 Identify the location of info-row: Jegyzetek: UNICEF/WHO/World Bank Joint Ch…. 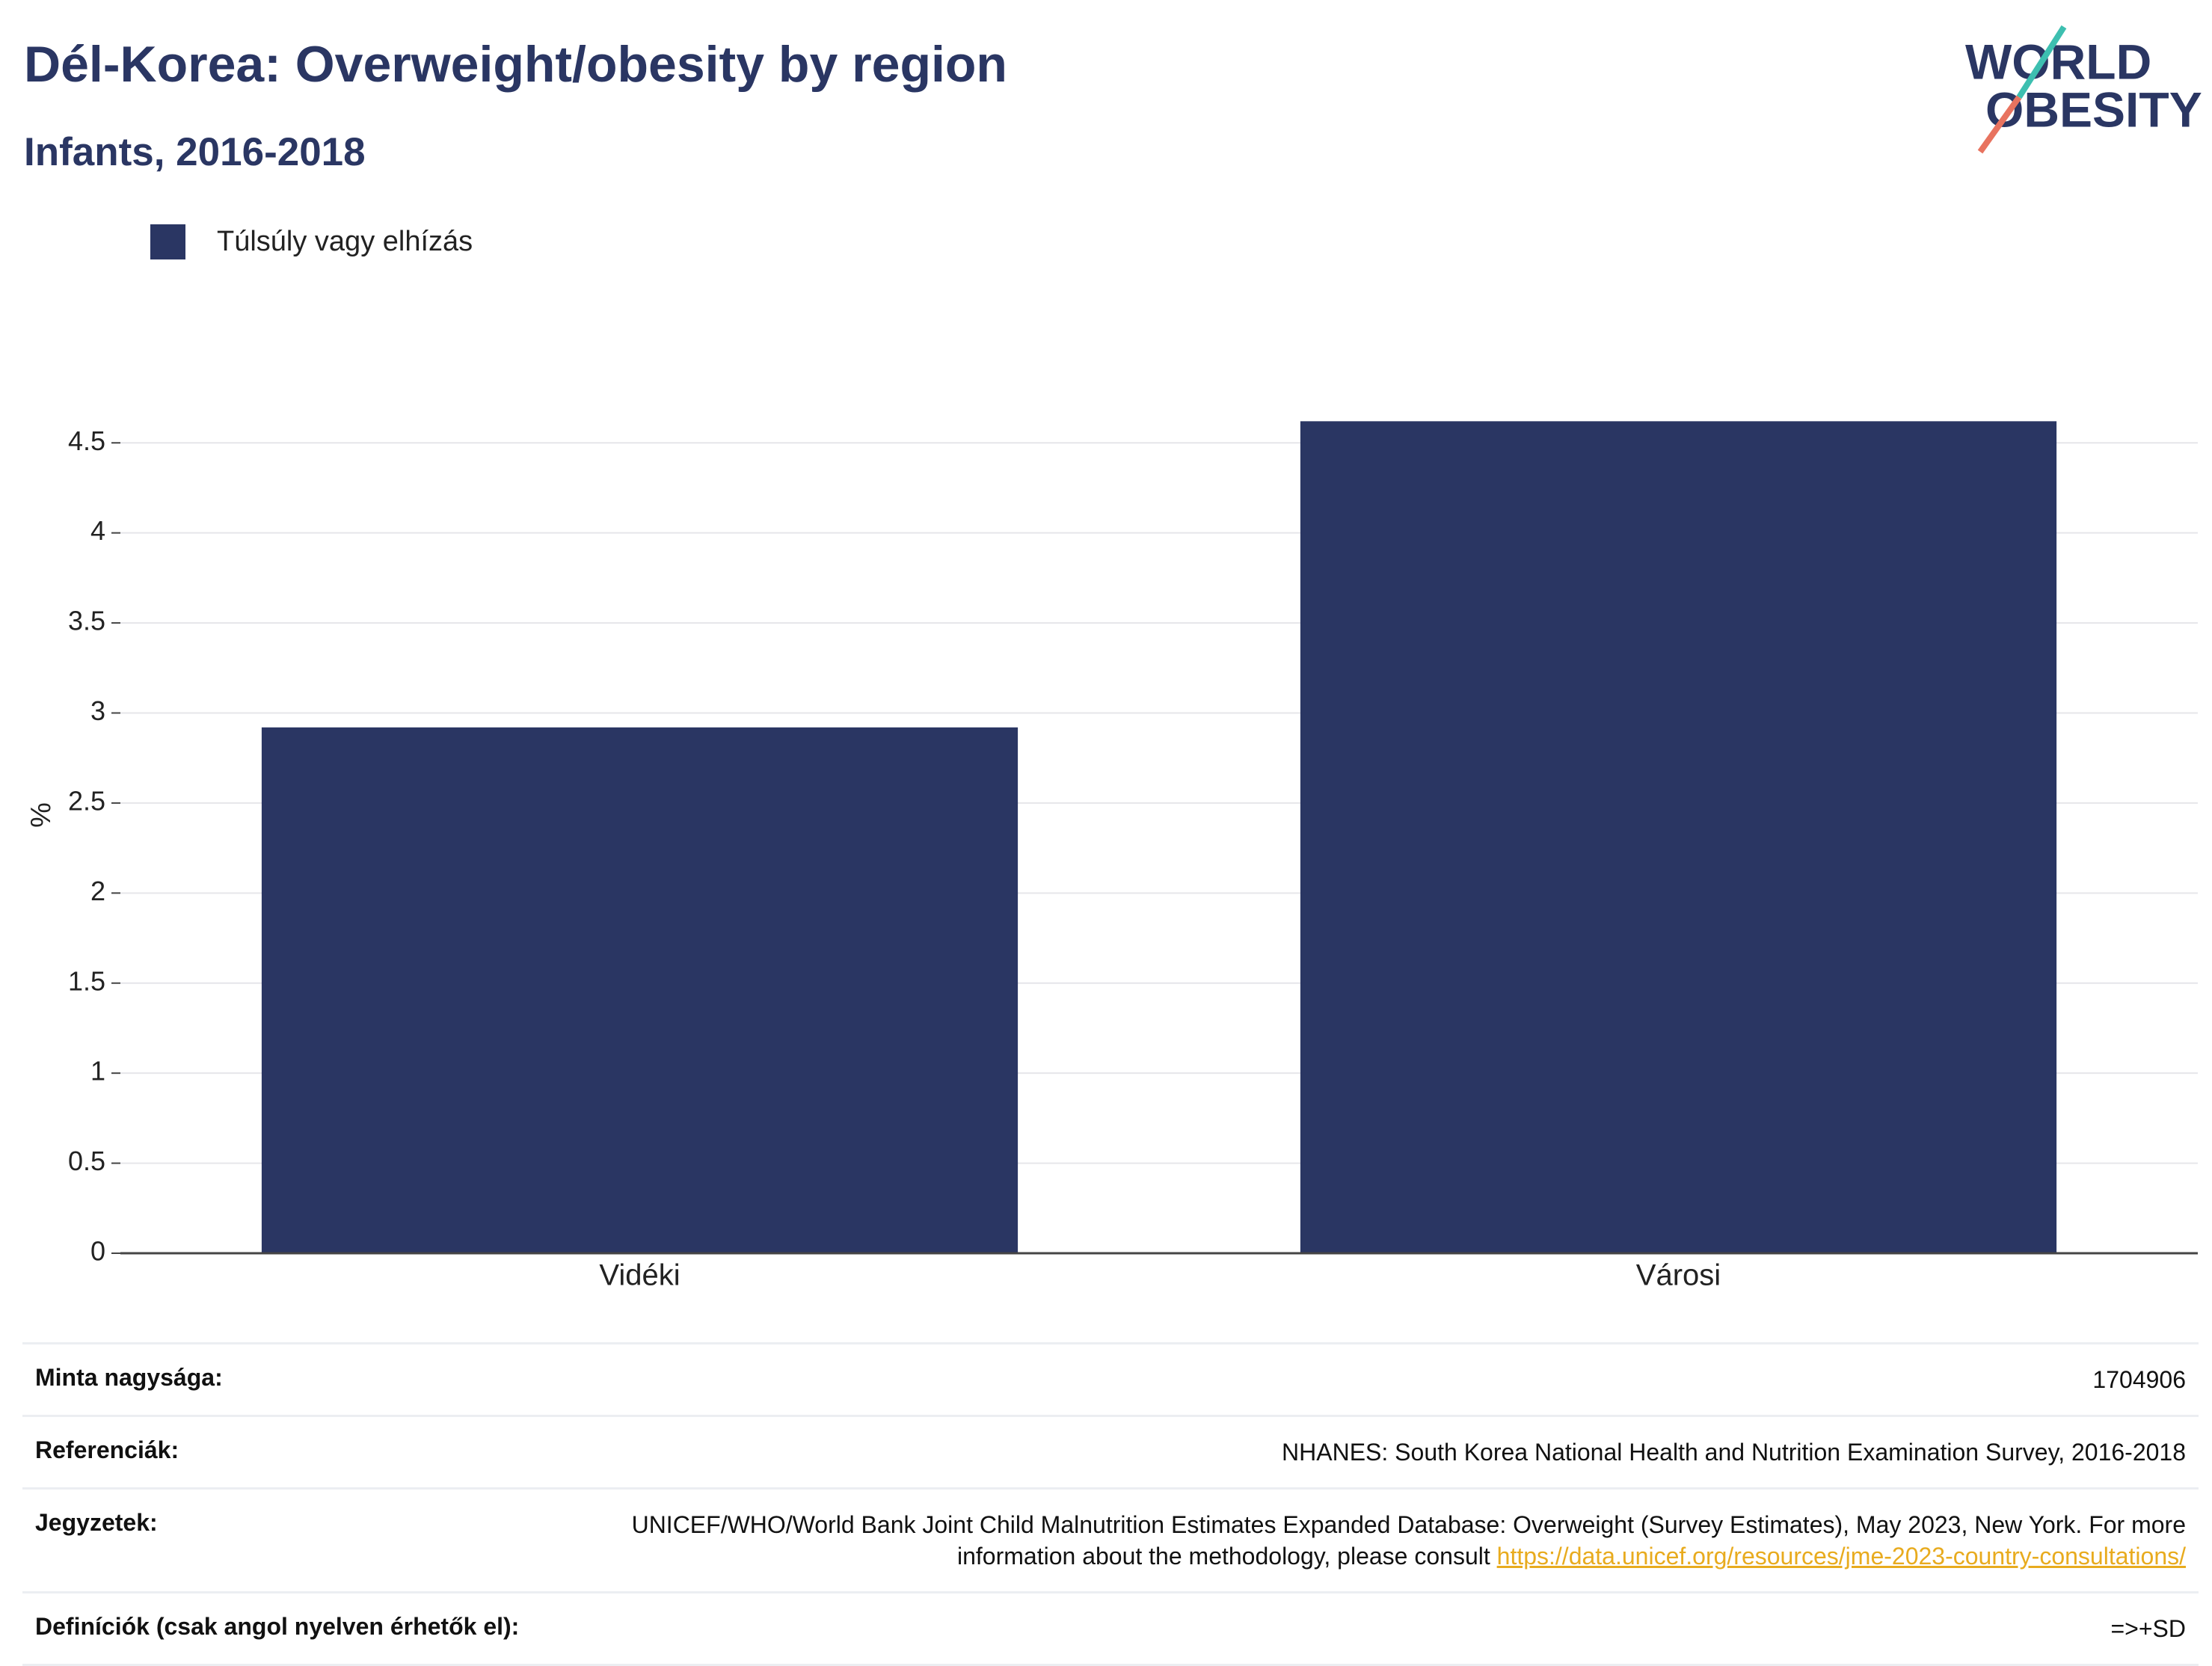
(1110, 1539).